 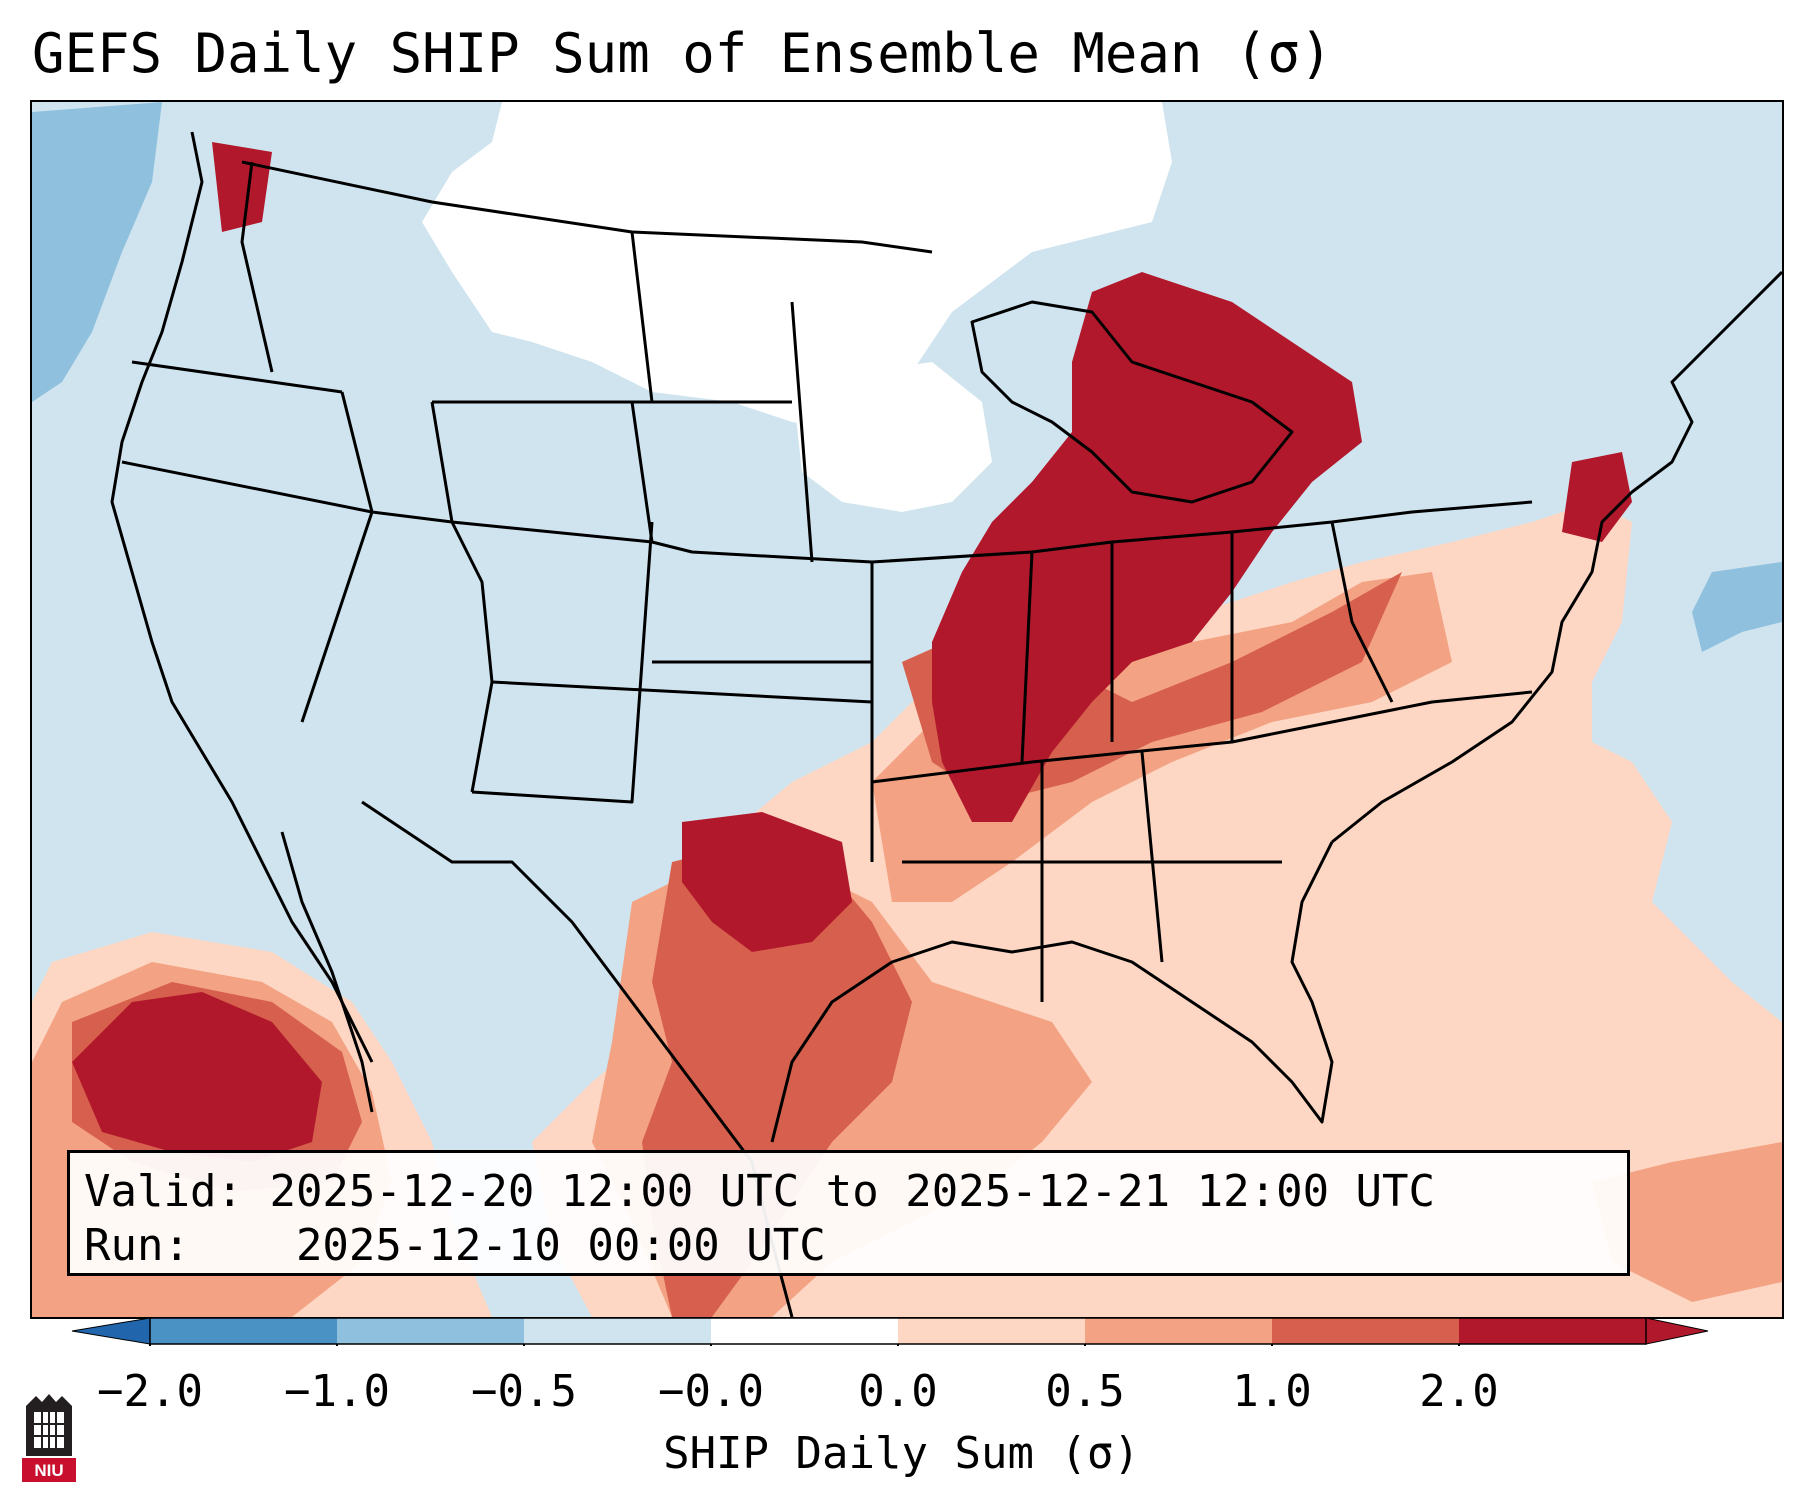 I want to click on niu-logo-icon: NIU, so click(x=49, y=1438).